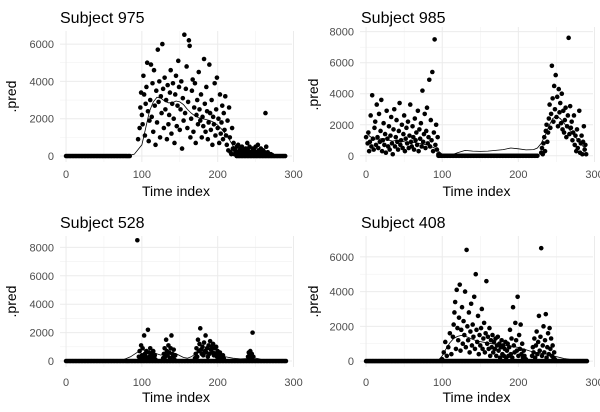 This screenshot has height=412, width=600. I want to click on x-tick-label: 100, so click(442, 175).